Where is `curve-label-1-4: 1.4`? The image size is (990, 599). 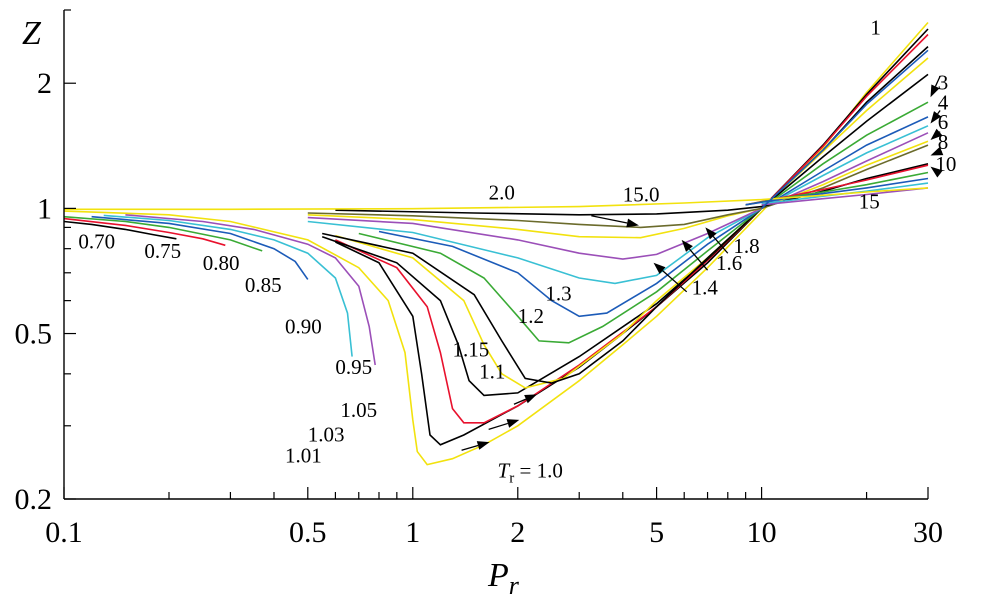 curve-label-1-4: 1.4 is located at coordinates (705, 288).